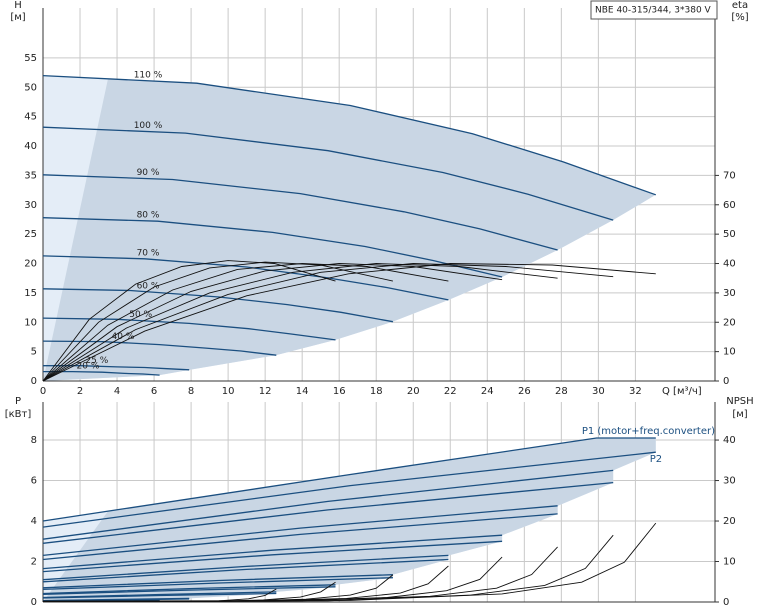 Image resolution: width=774 pixels, height=611 pixels. I want to click on y-axis-unit: [м], so click(17, 17).